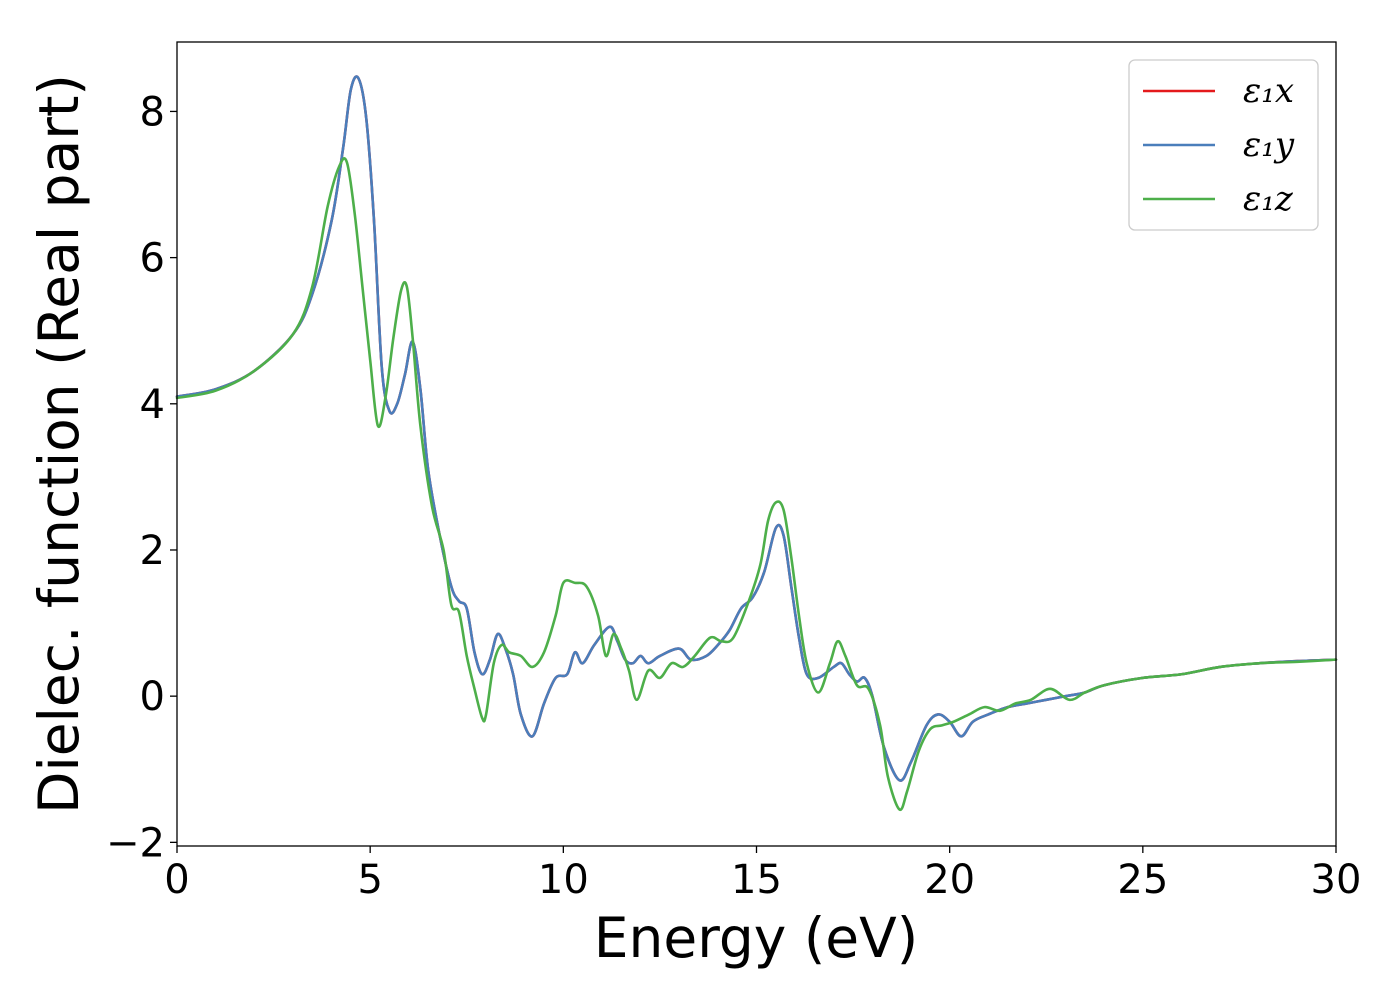 The image size is (1400, 1000). Describe the element at coordinates (756, 880) in the screenshot. I see `x-tick-label: 15` at that location.